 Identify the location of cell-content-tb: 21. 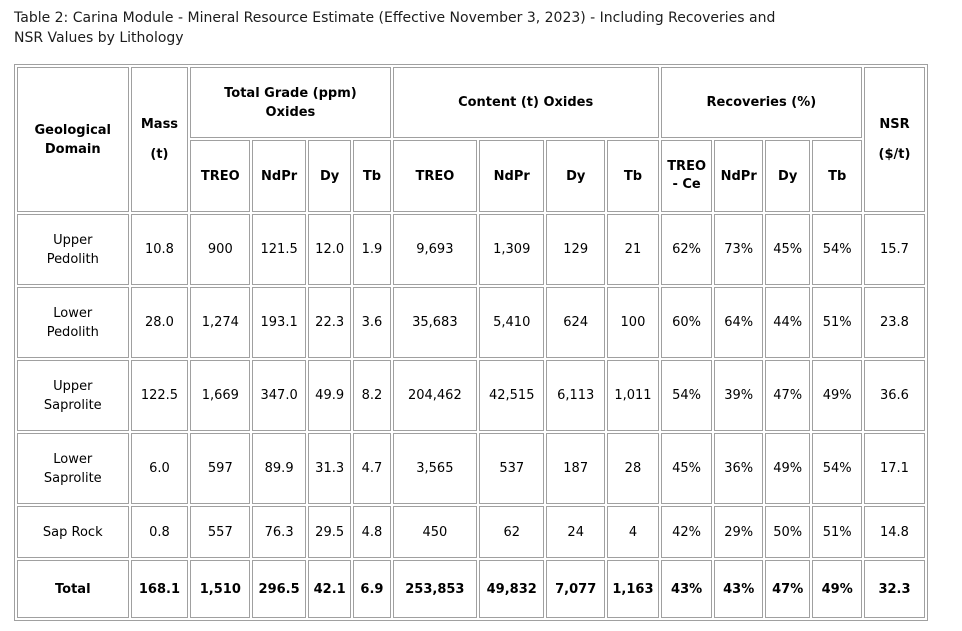
(633, 249).